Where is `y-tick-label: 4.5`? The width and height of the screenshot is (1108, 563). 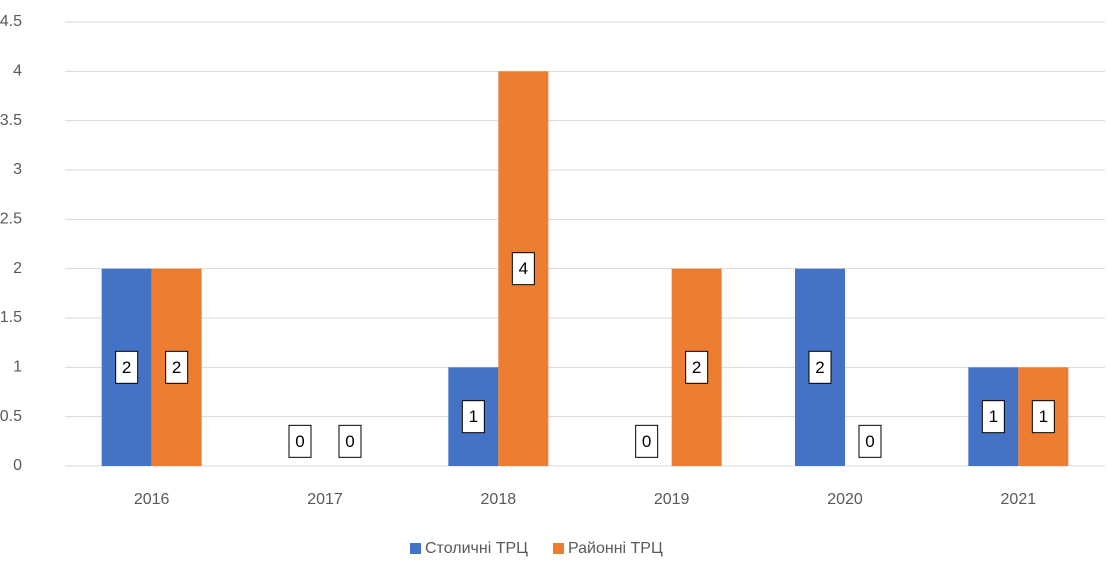 y-tick-label: 4.5 is located at coordinates (11, 21).